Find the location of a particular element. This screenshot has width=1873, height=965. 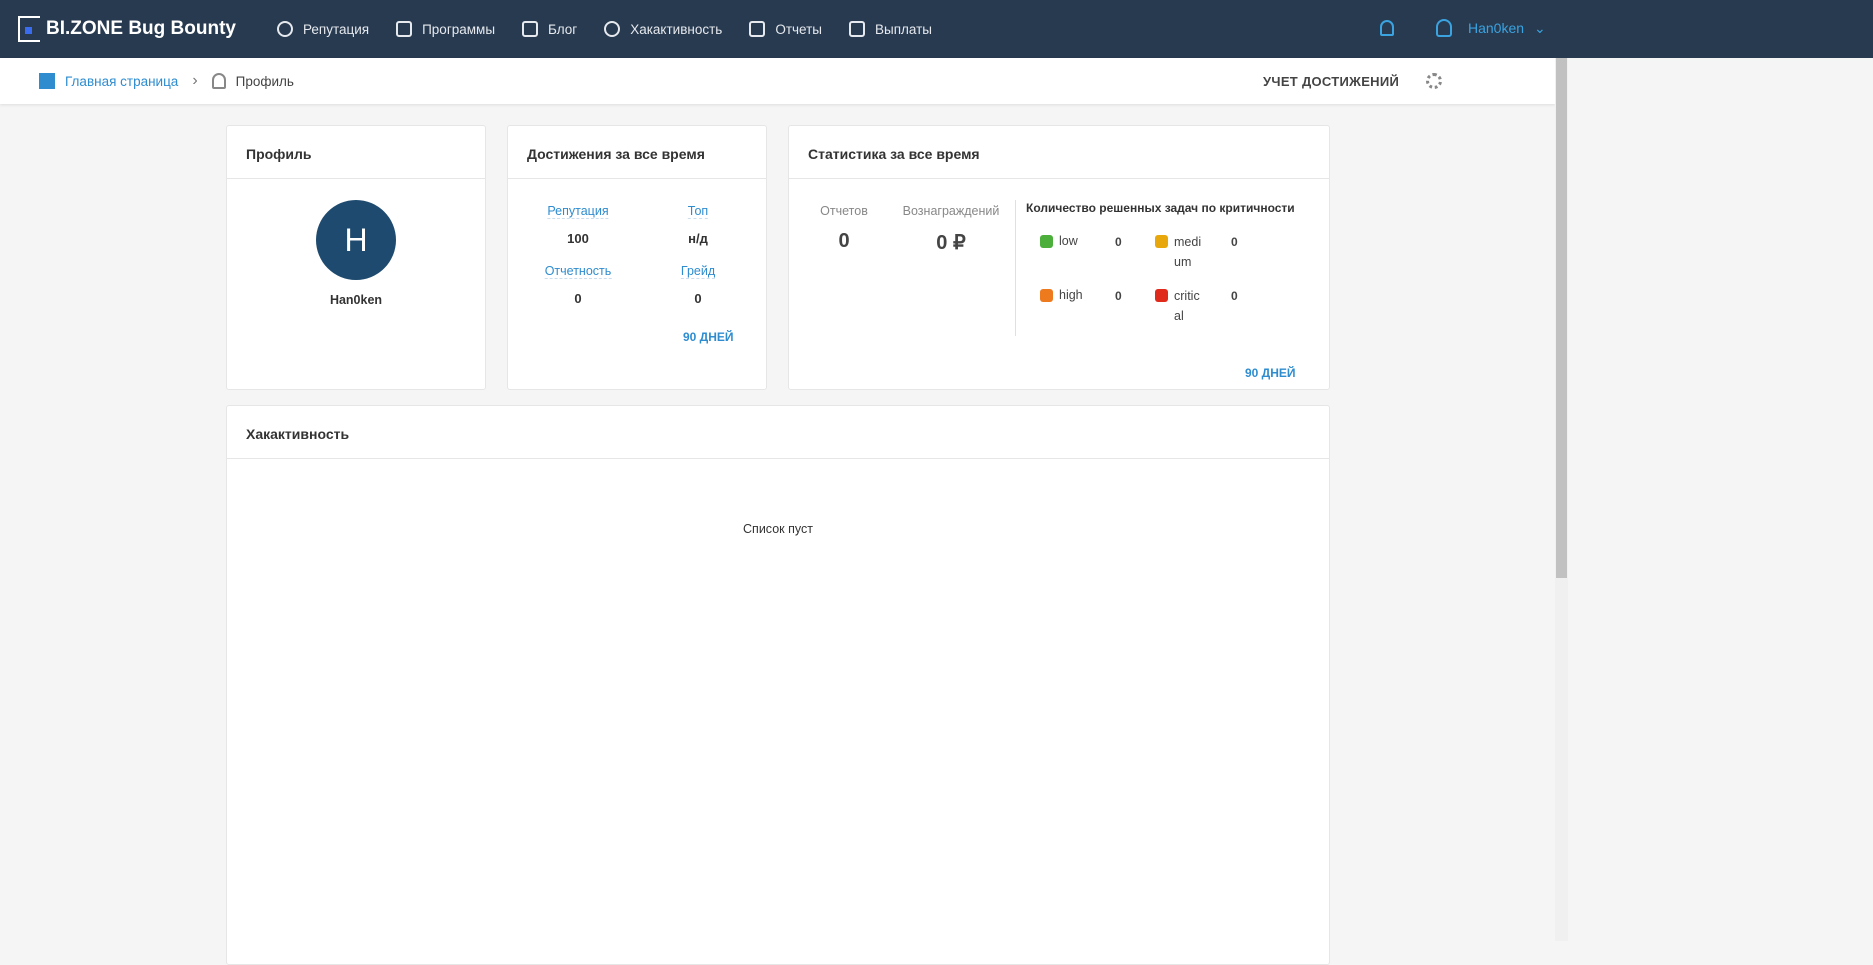

brand-logo: BI.ZONE Bug Bounty is located at coordinates (127, 29).